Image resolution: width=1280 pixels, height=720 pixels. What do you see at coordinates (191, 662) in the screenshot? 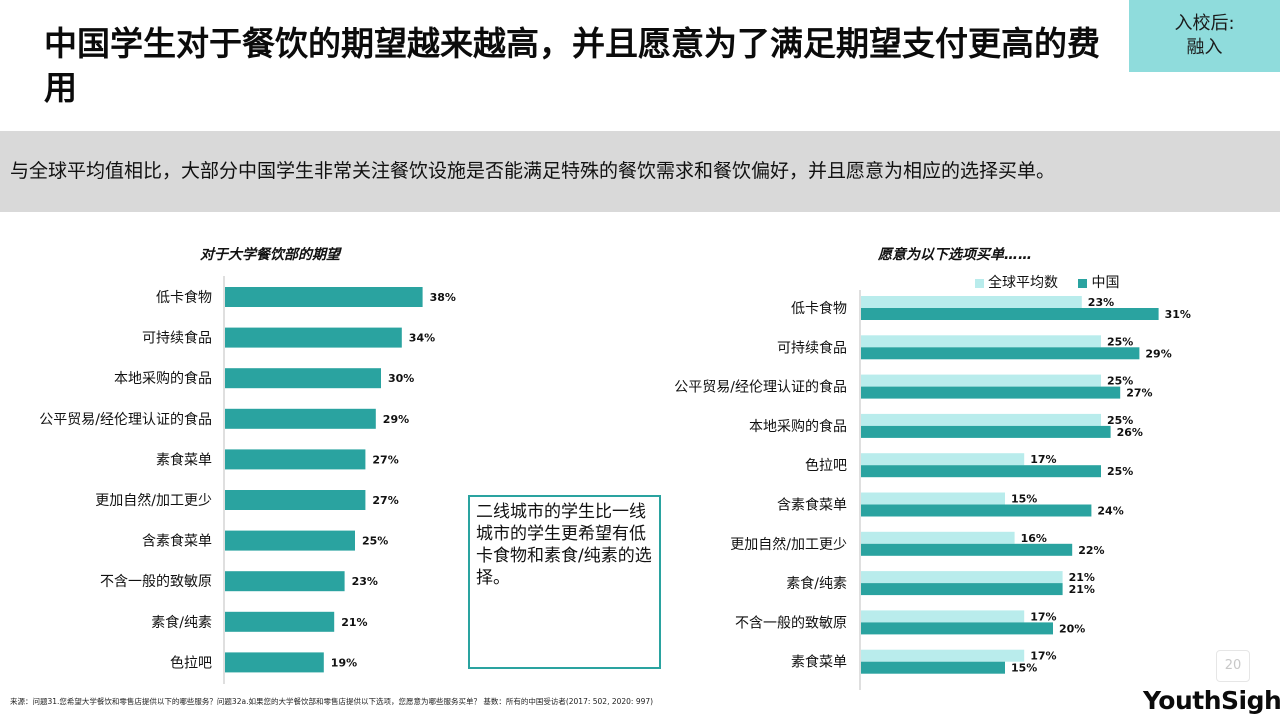
I see `left-category-label: 色拉吧` at bounding box center [191, 662].